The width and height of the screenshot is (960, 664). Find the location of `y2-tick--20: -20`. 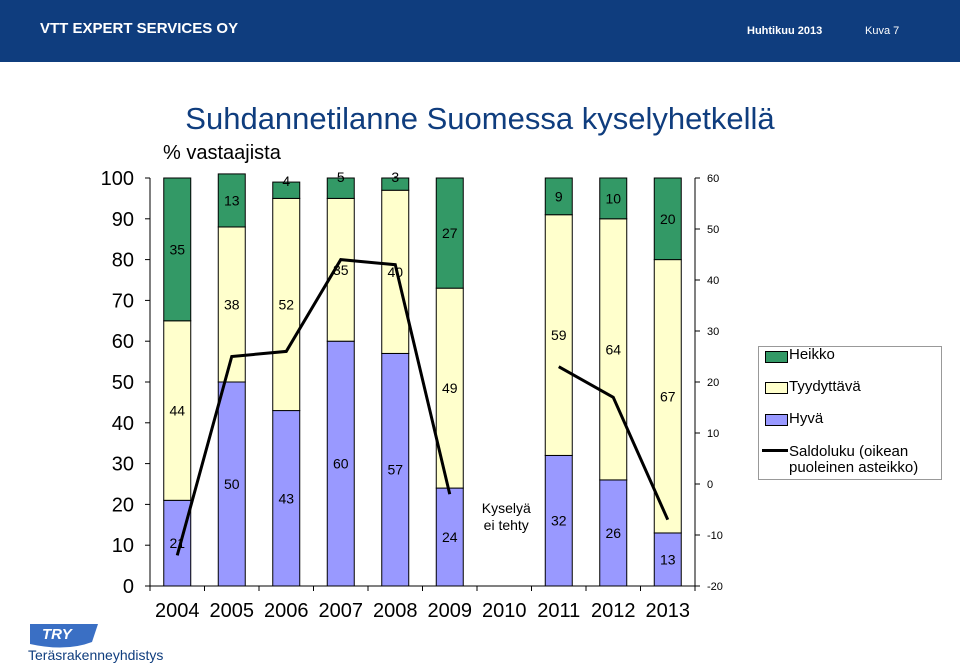

y2-tick--20: -20 is located at coordinates (715, 587).